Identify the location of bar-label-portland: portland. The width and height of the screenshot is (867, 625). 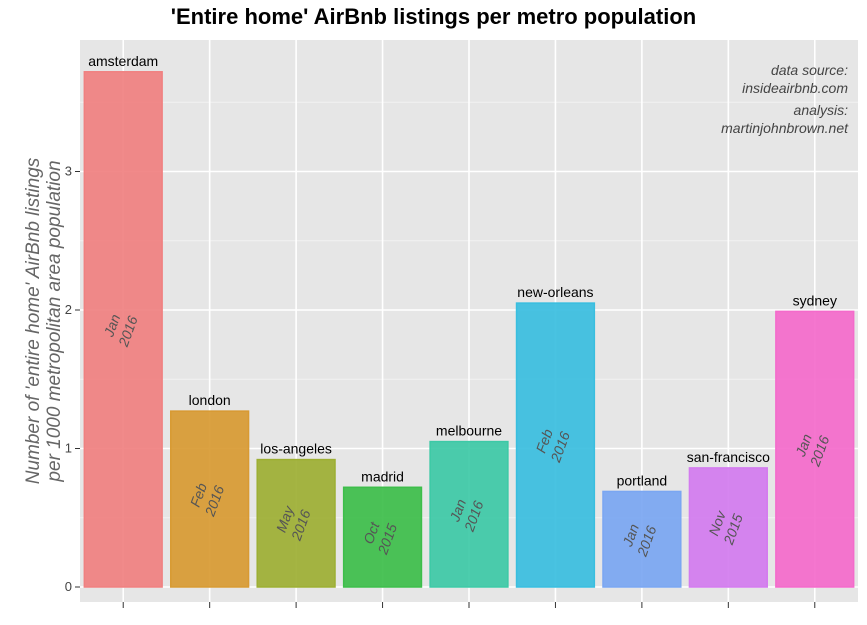
(642, 480).